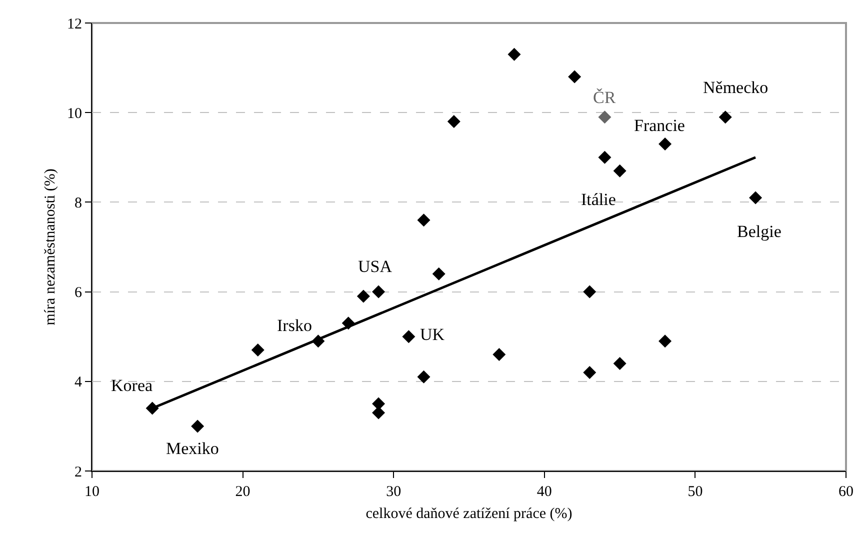 The height and width of the screenshot is (549, 858). I want to click on x-tick-label: 40, so click(544, 492).